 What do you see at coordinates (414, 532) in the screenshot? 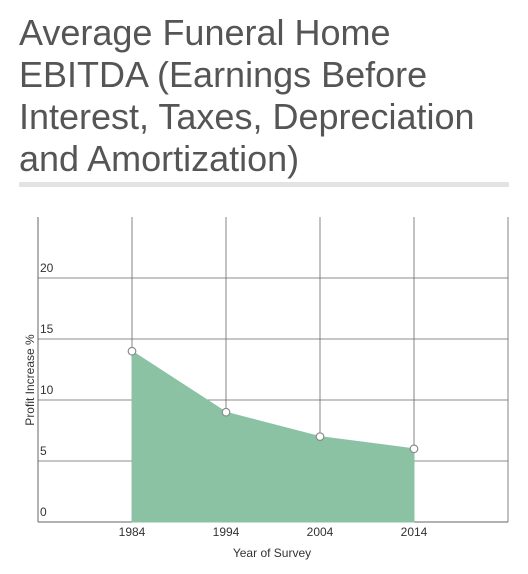
I see `x-tick-label: 2014` at bounding box center [414, 532].